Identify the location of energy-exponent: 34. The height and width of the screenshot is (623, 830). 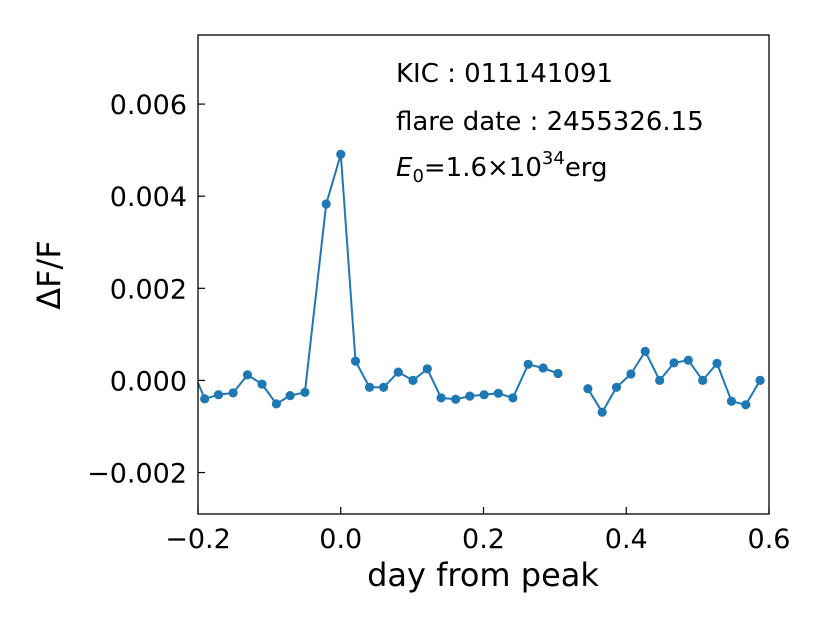
(553, 158).